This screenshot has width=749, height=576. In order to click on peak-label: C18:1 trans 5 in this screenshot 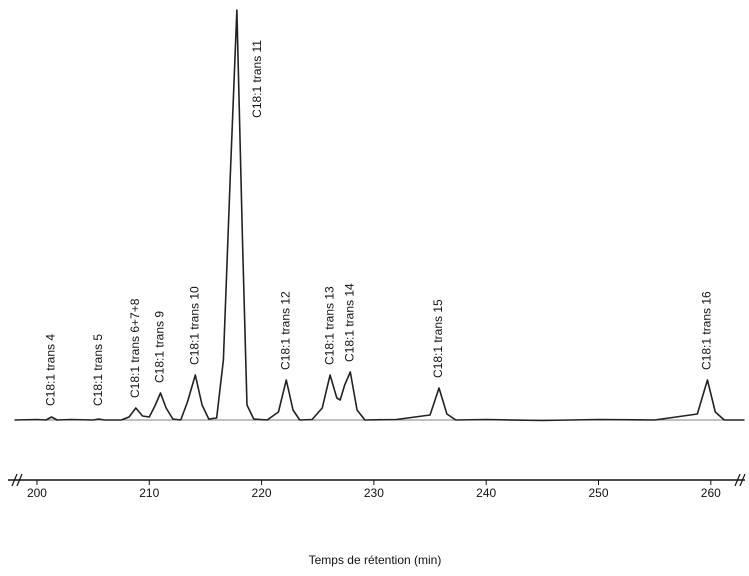, I will do `click(98, 370)`.